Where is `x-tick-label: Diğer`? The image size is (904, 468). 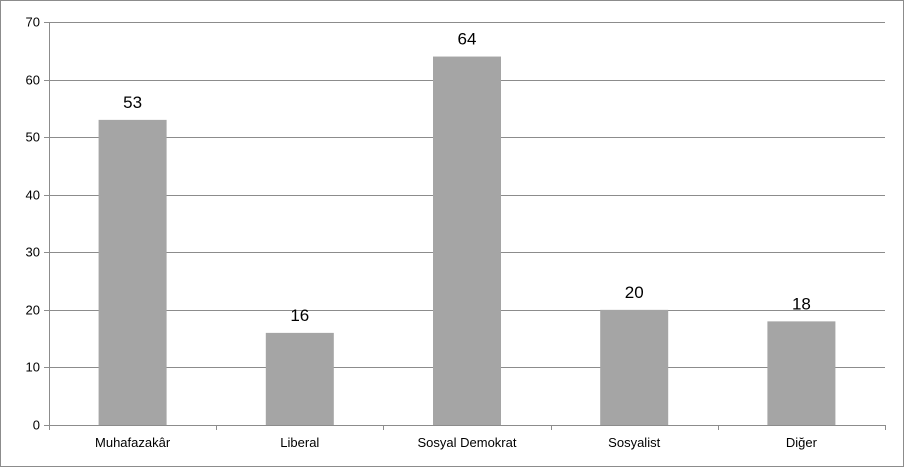
x-tick-label: Diğer is located at coordinates (802, 442).